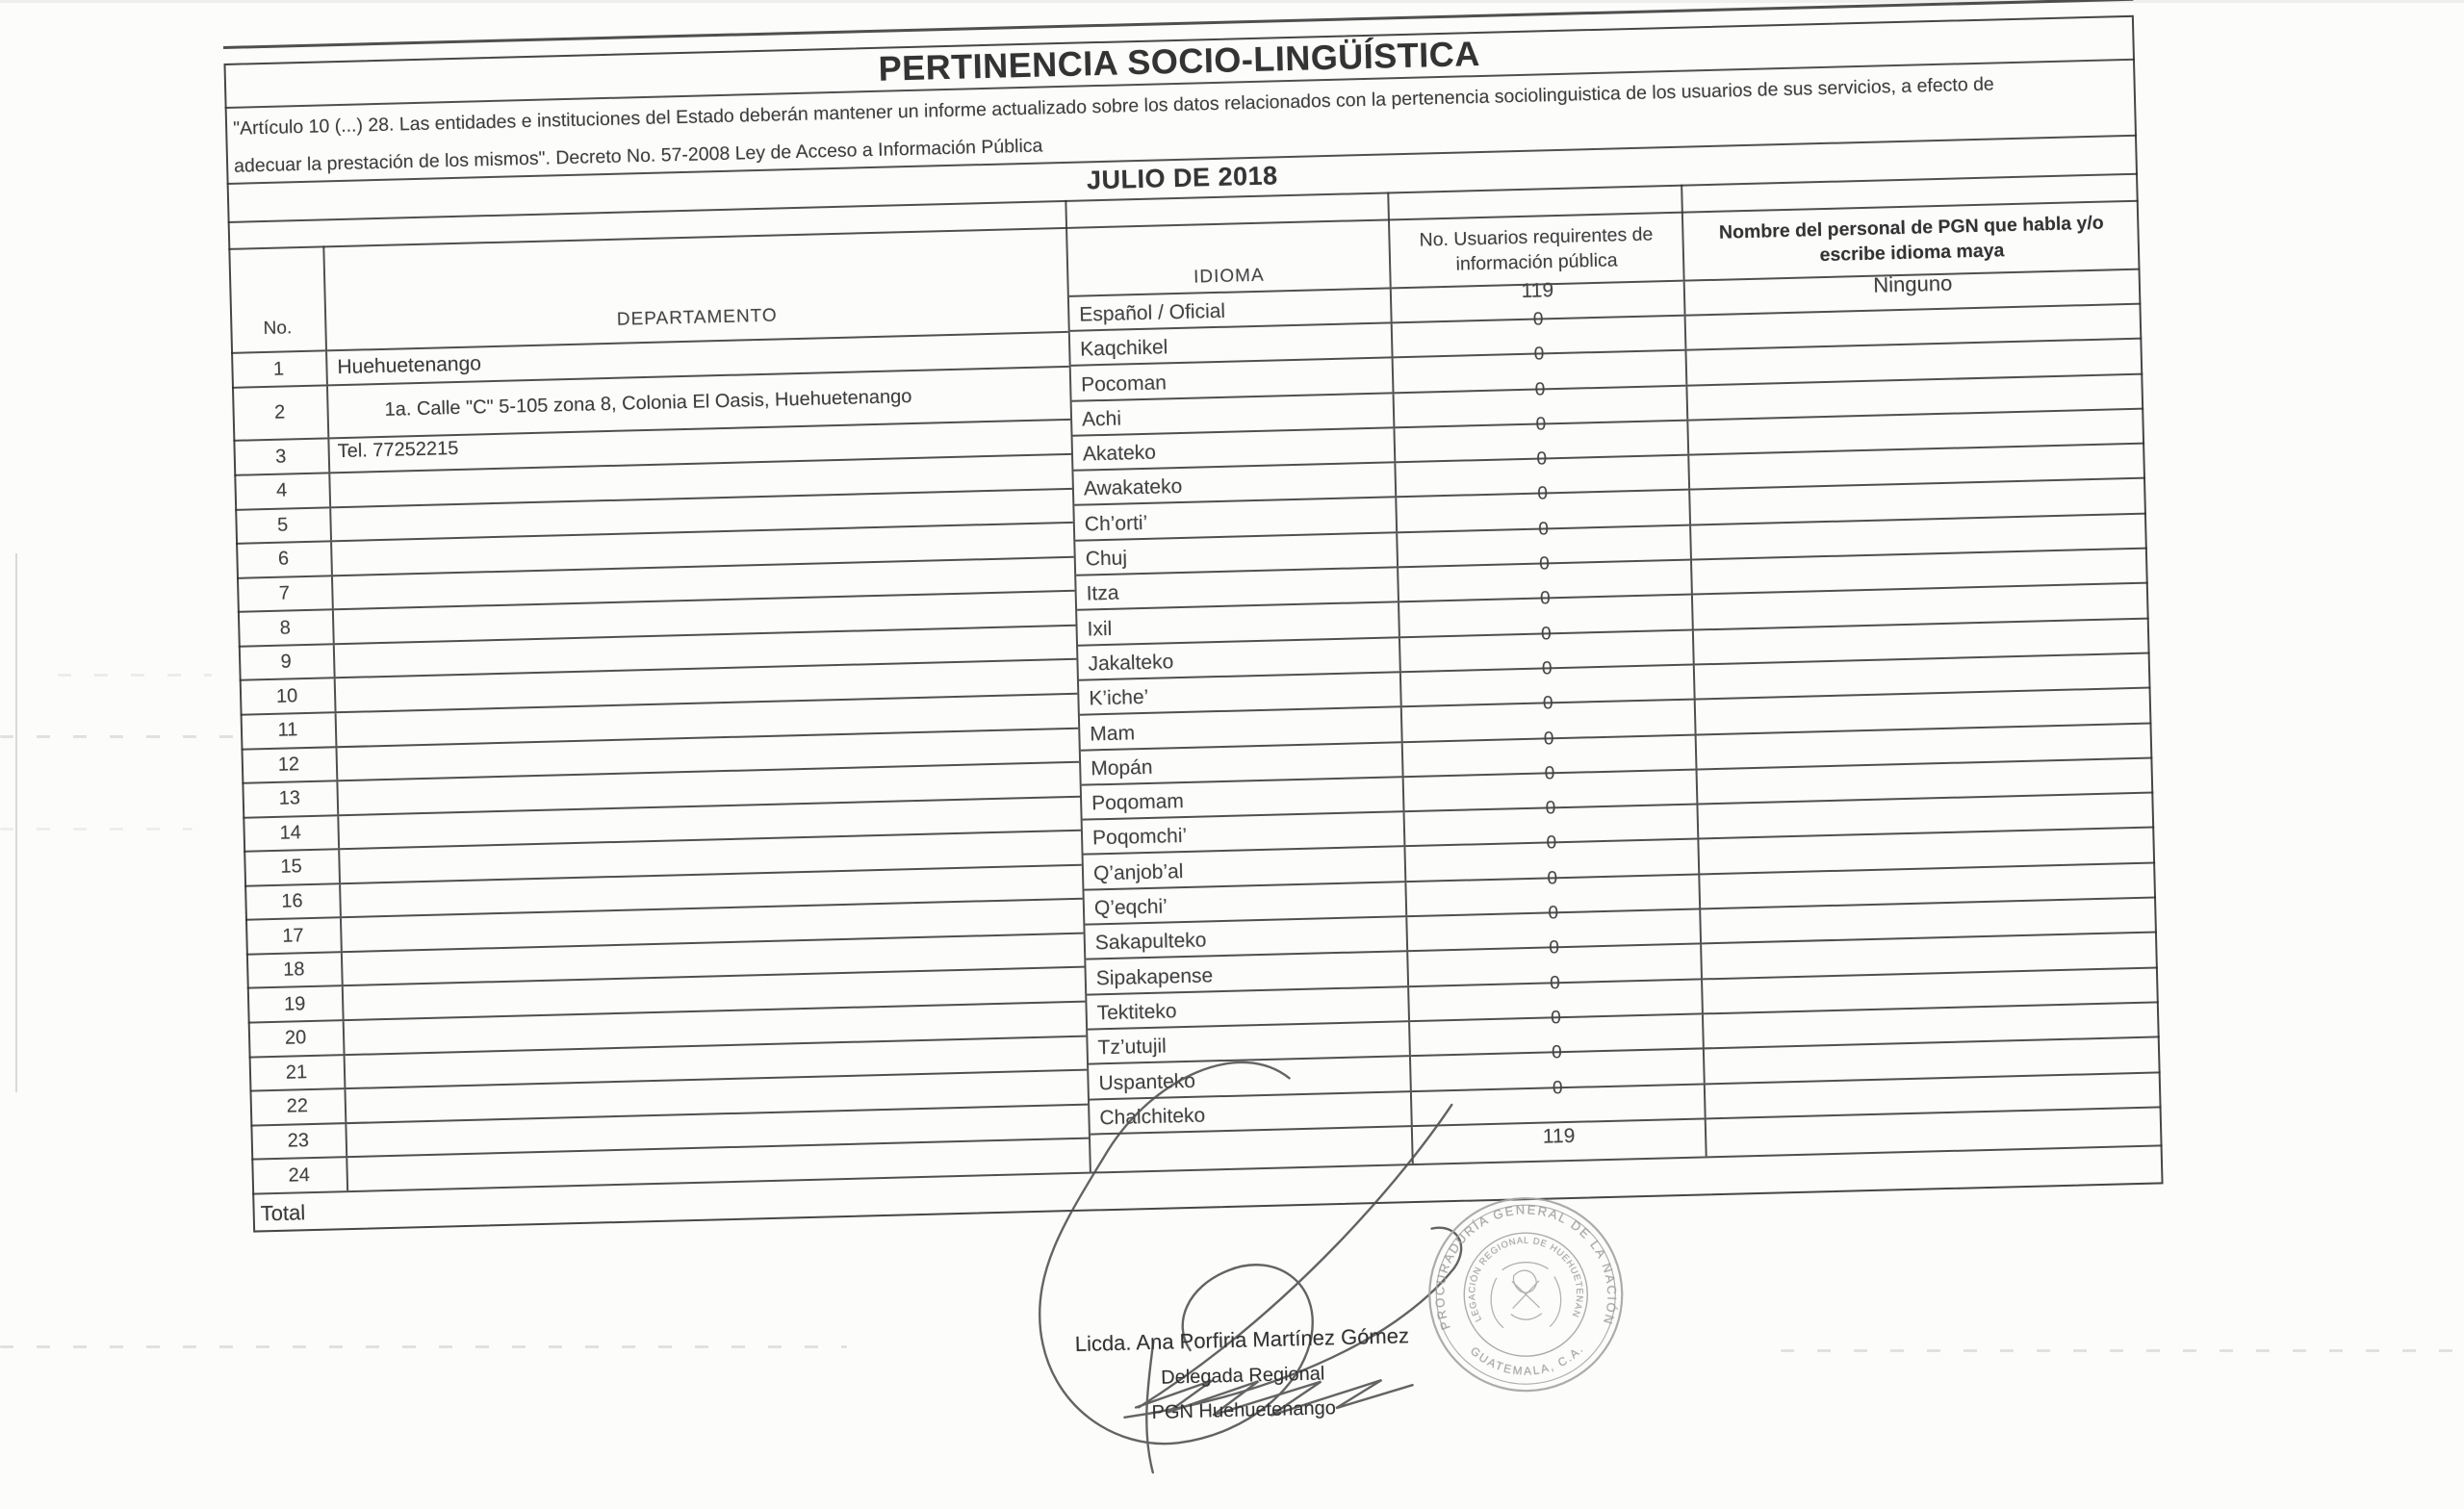  I want to click on scan-fold-line, so click(16, 822).